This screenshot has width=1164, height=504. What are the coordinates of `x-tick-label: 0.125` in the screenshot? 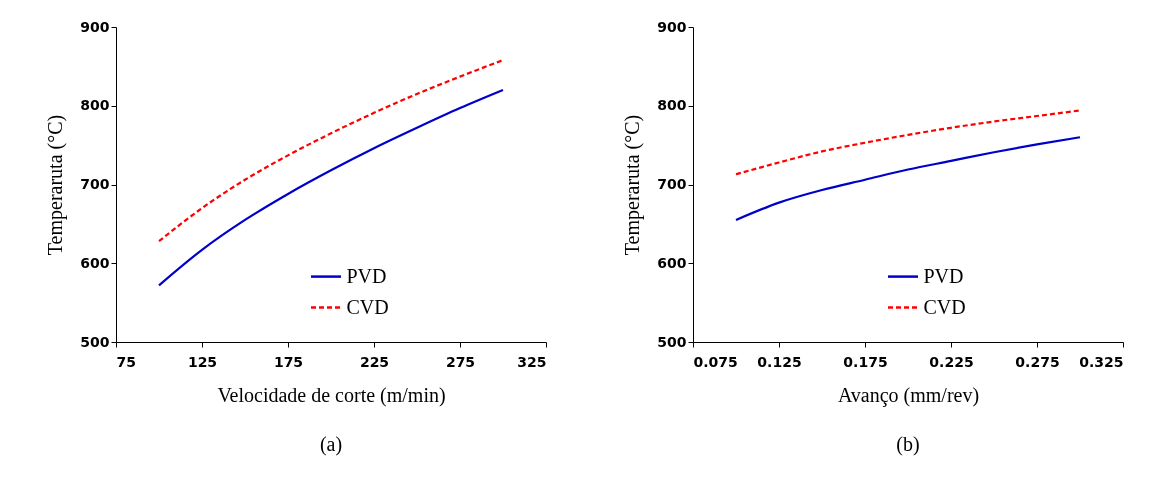 It's located at (779, 361).